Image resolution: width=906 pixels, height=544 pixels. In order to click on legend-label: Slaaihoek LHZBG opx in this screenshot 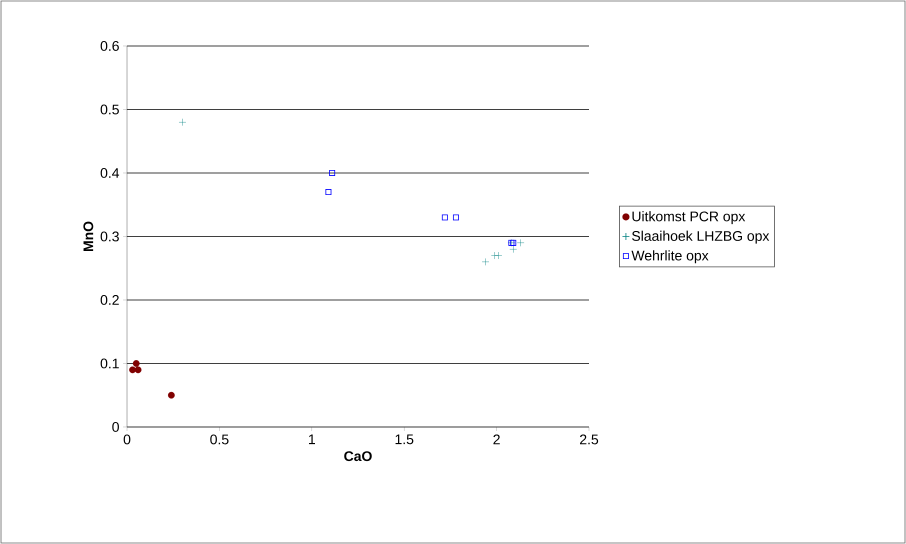, I will do `click(701, 237)`.